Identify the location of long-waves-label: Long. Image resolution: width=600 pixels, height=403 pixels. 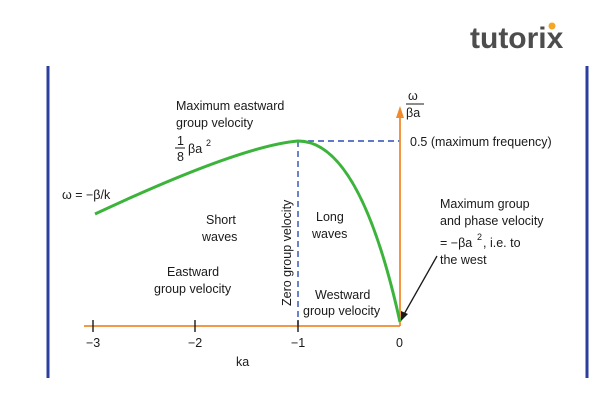
(330, 217).